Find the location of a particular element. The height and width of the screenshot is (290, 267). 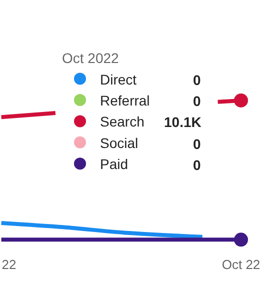

legend-label: Direct is located at coordinates (118, 79).